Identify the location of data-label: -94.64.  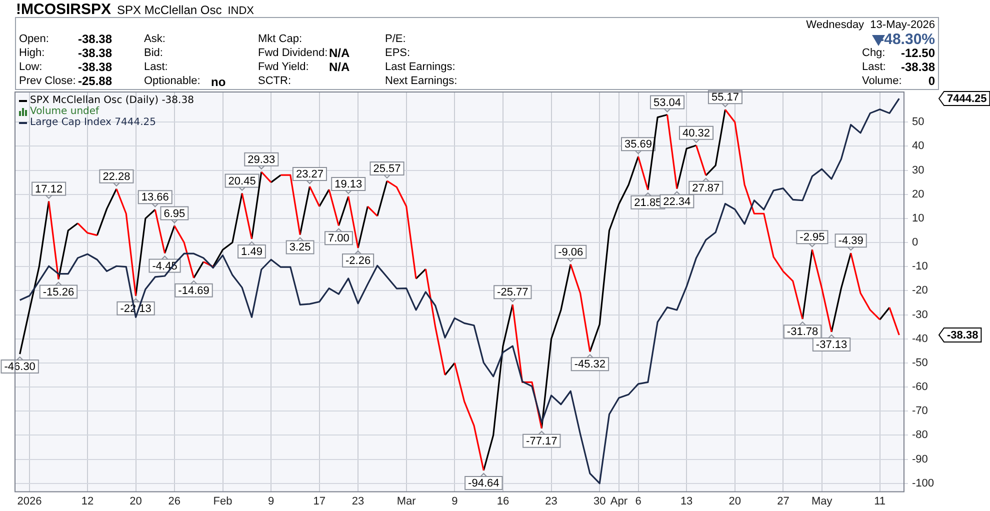
(484, 483).